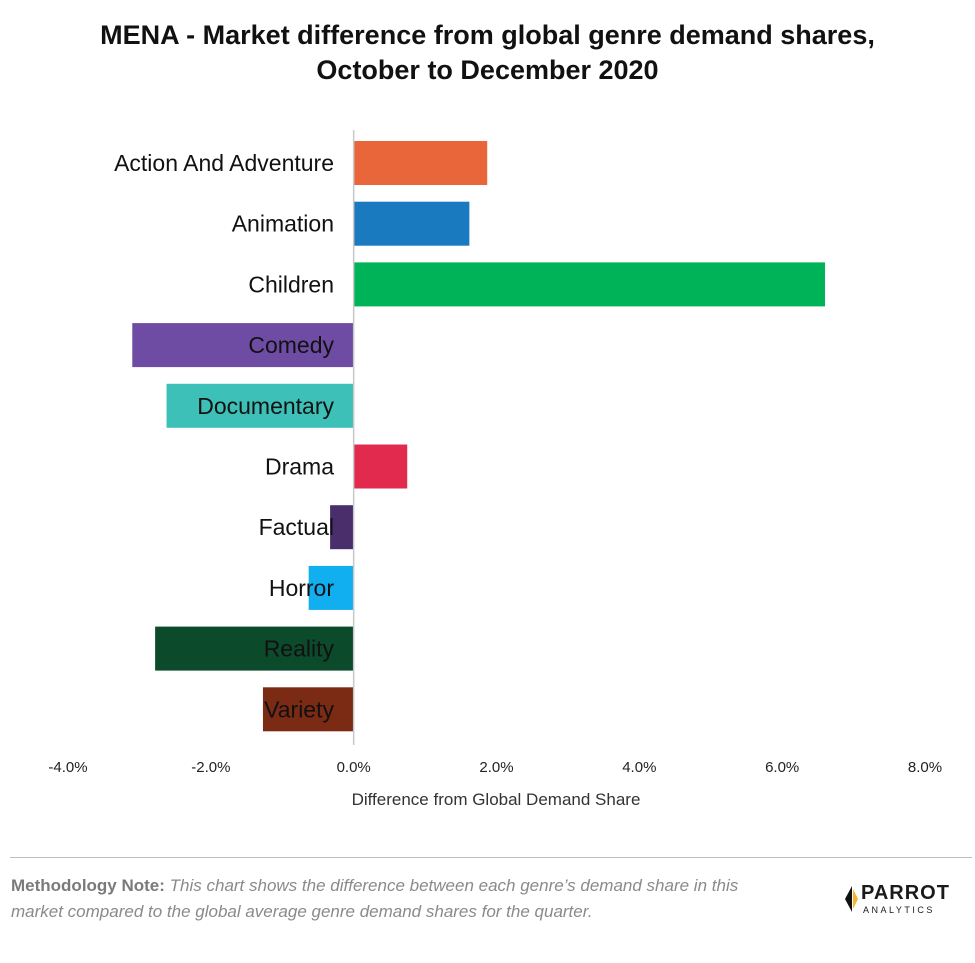 The image size is (975, 963). What do you see at coordinates (639, 767) in the screenshot?
I see `x-tick-label: 4.0%` at bounding box center [639, 767].